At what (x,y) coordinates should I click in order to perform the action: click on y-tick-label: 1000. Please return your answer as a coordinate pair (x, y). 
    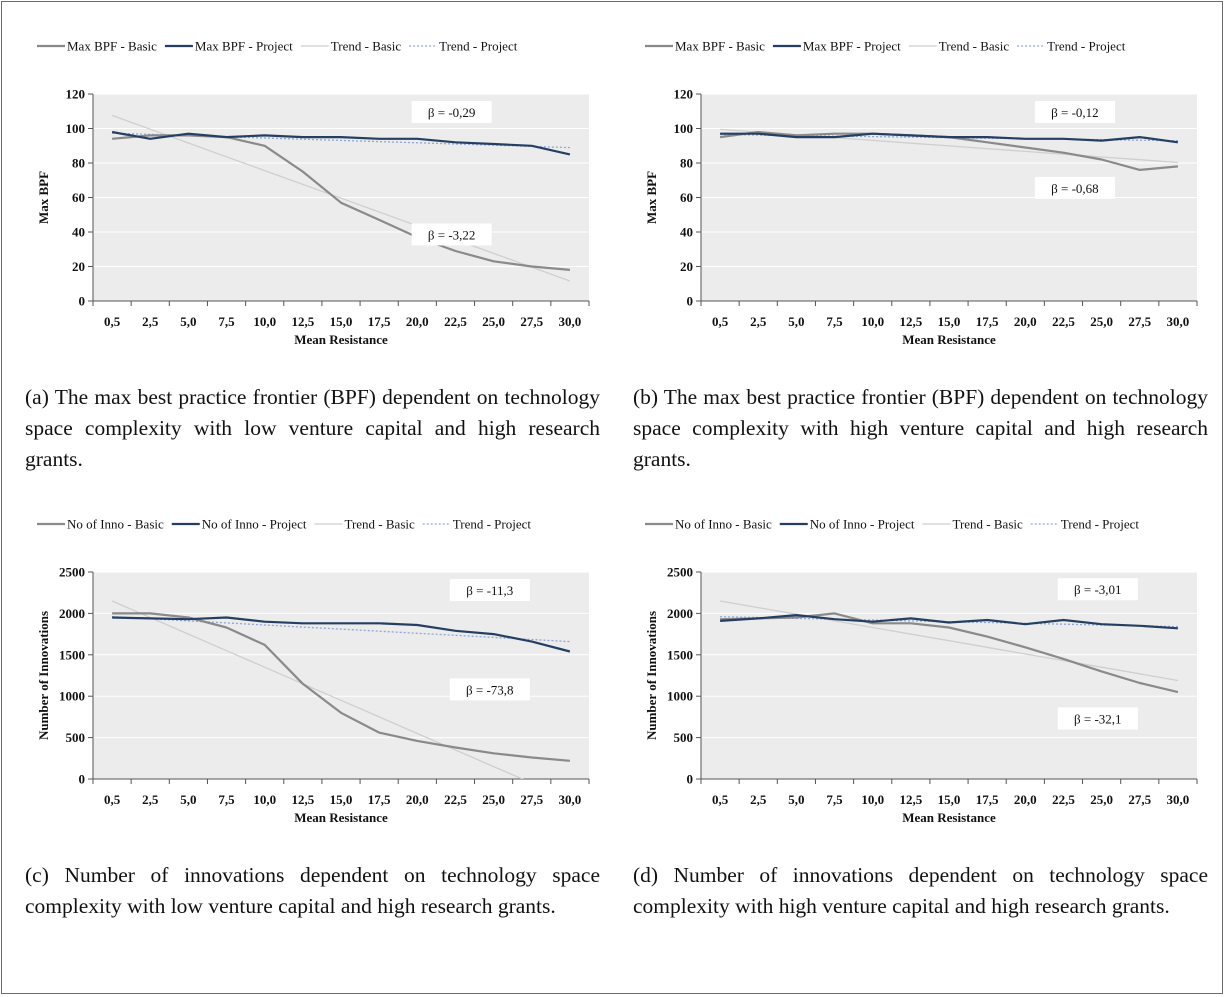
    Looking at the image, I should click on (680, 696).